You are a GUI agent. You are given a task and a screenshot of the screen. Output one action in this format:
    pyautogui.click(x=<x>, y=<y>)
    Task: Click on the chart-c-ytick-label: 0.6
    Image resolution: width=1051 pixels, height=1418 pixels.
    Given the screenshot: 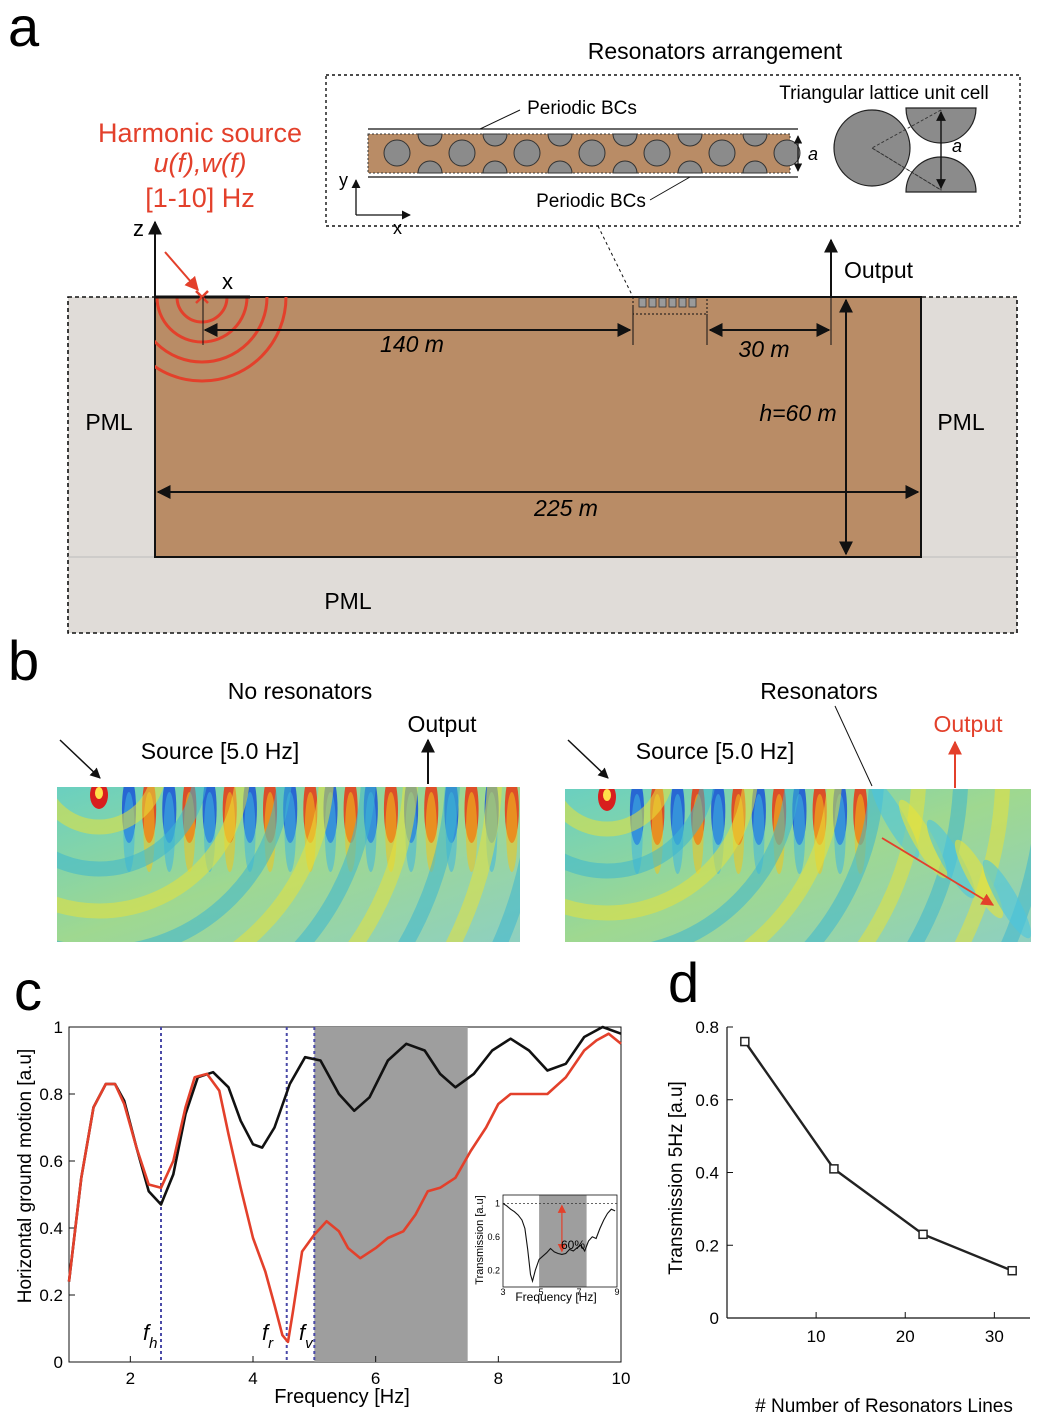 What is the action you would take?
    pyautogui.click(x=51, y=1161)
    